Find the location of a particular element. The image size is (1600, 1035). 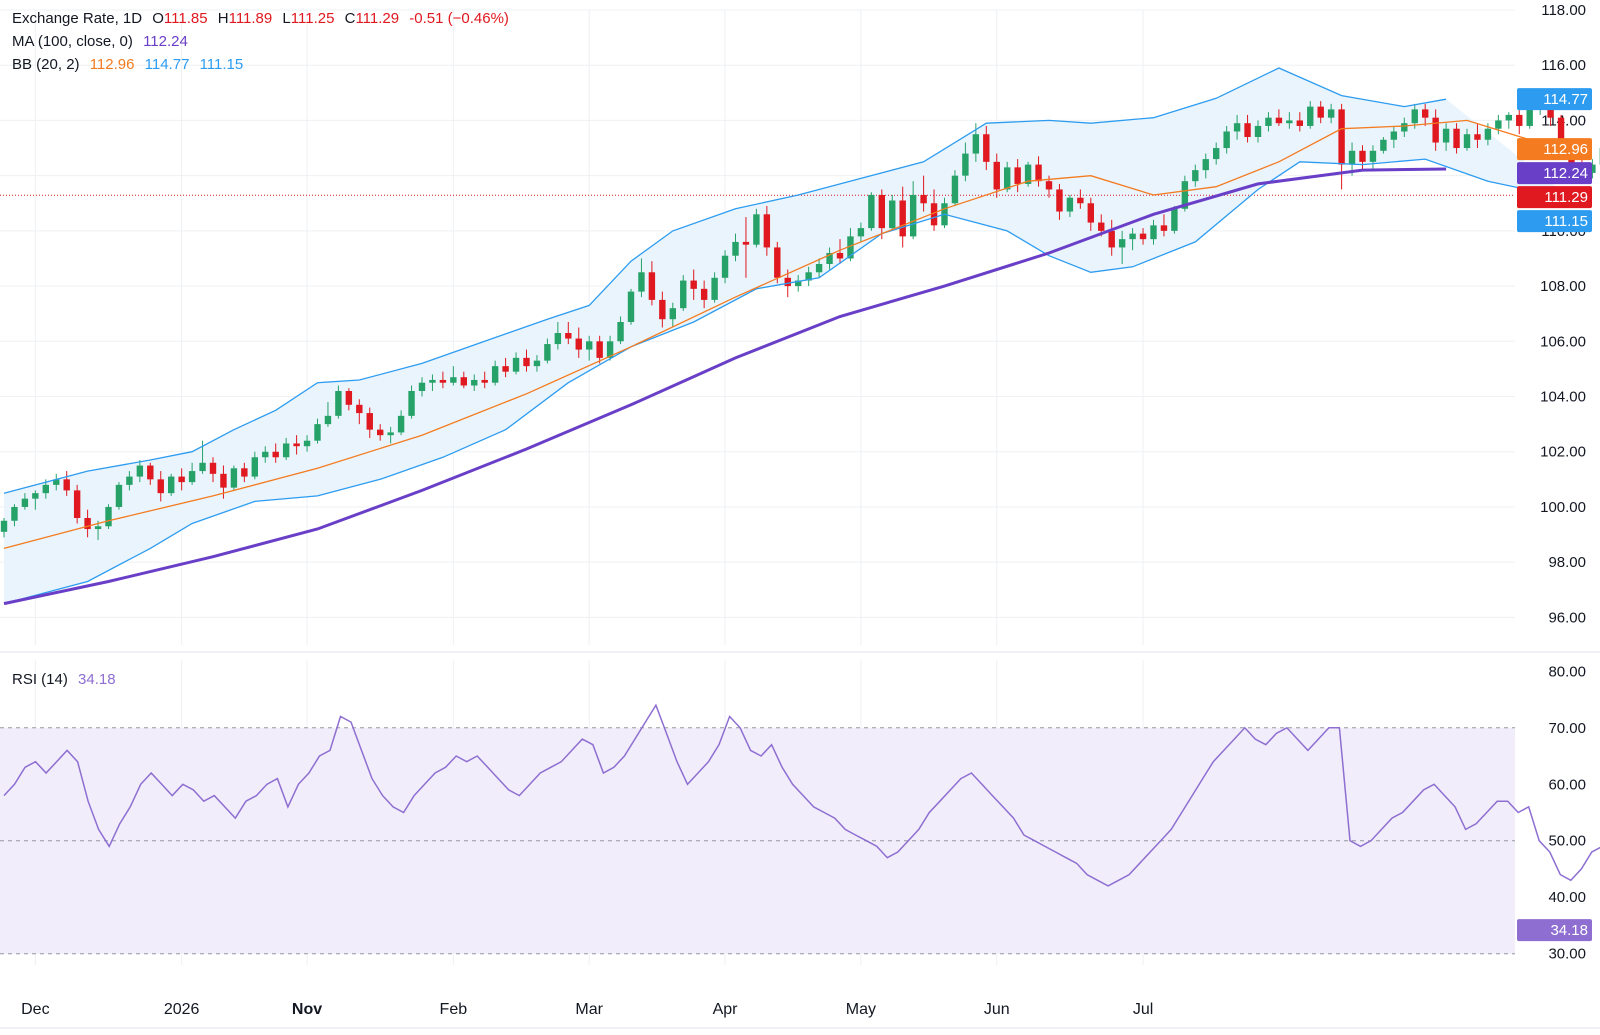

rsi-tick-label: 80.00 is located at coordinates (1567, 671).